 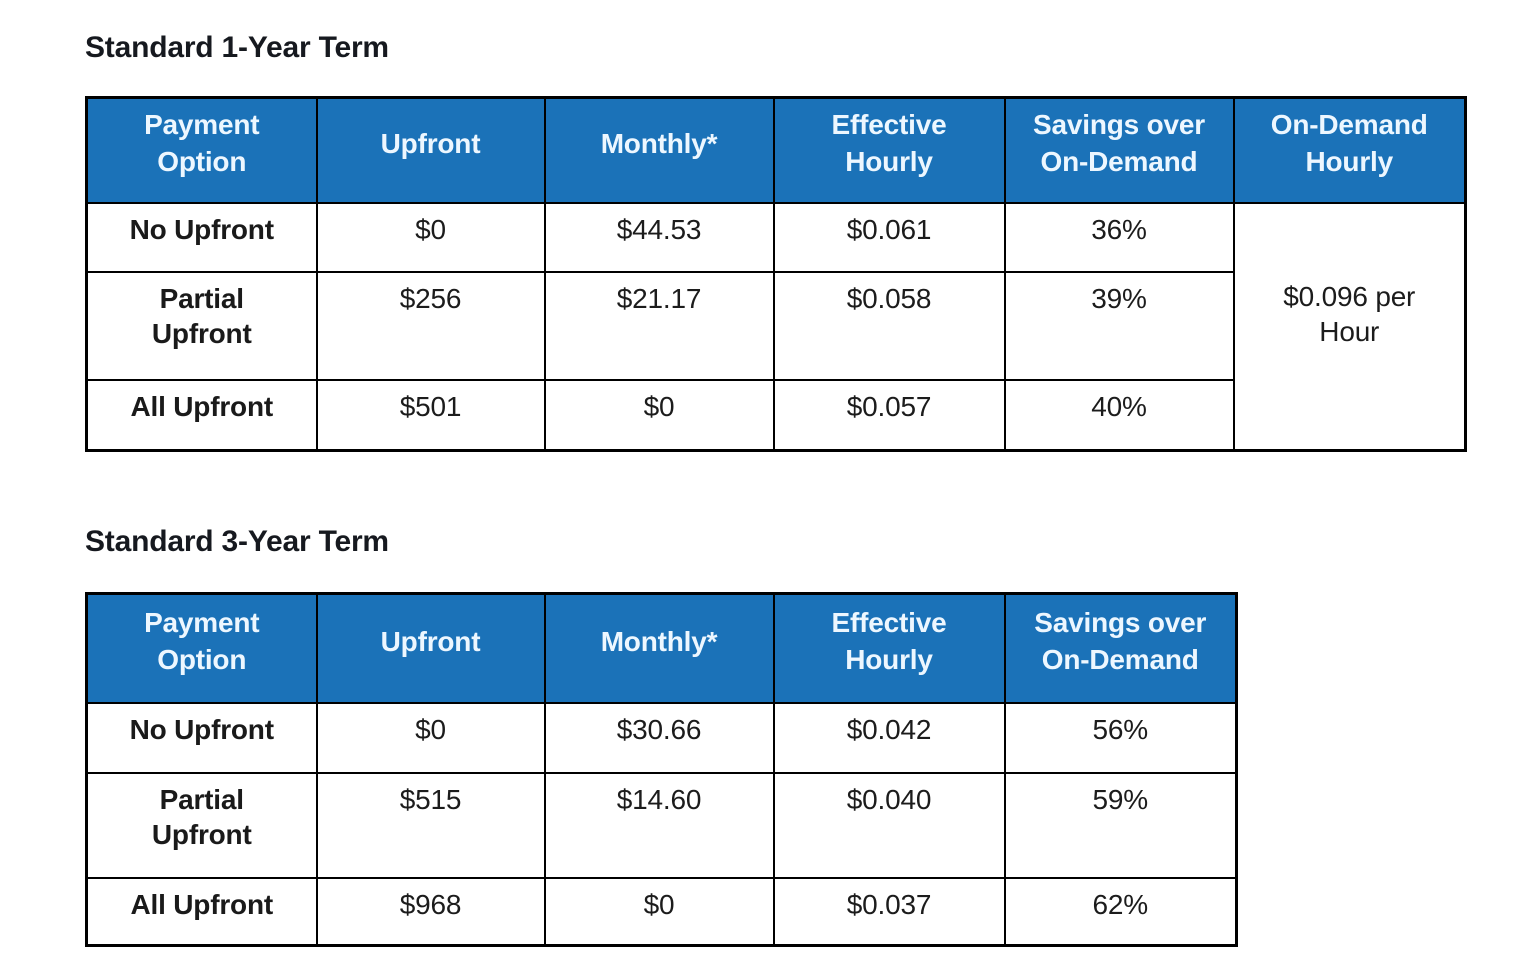 What do you see at coordinates (659, 237) in the screenshot?
I see `monthly-cell: $44.53` at bounding box center [659, 237].